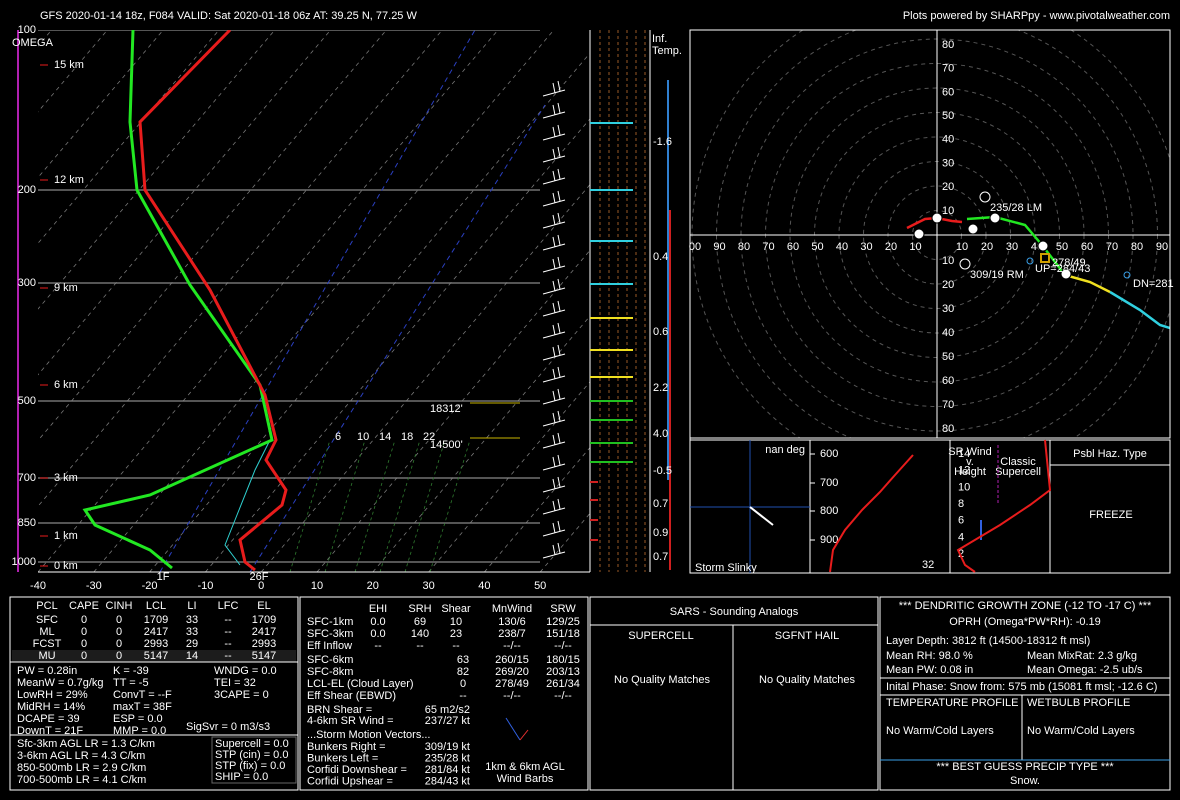 The width and height of the screenshot is (1180, 800). I want to click on kinematic-cell: 238/7, so click(512, 634).